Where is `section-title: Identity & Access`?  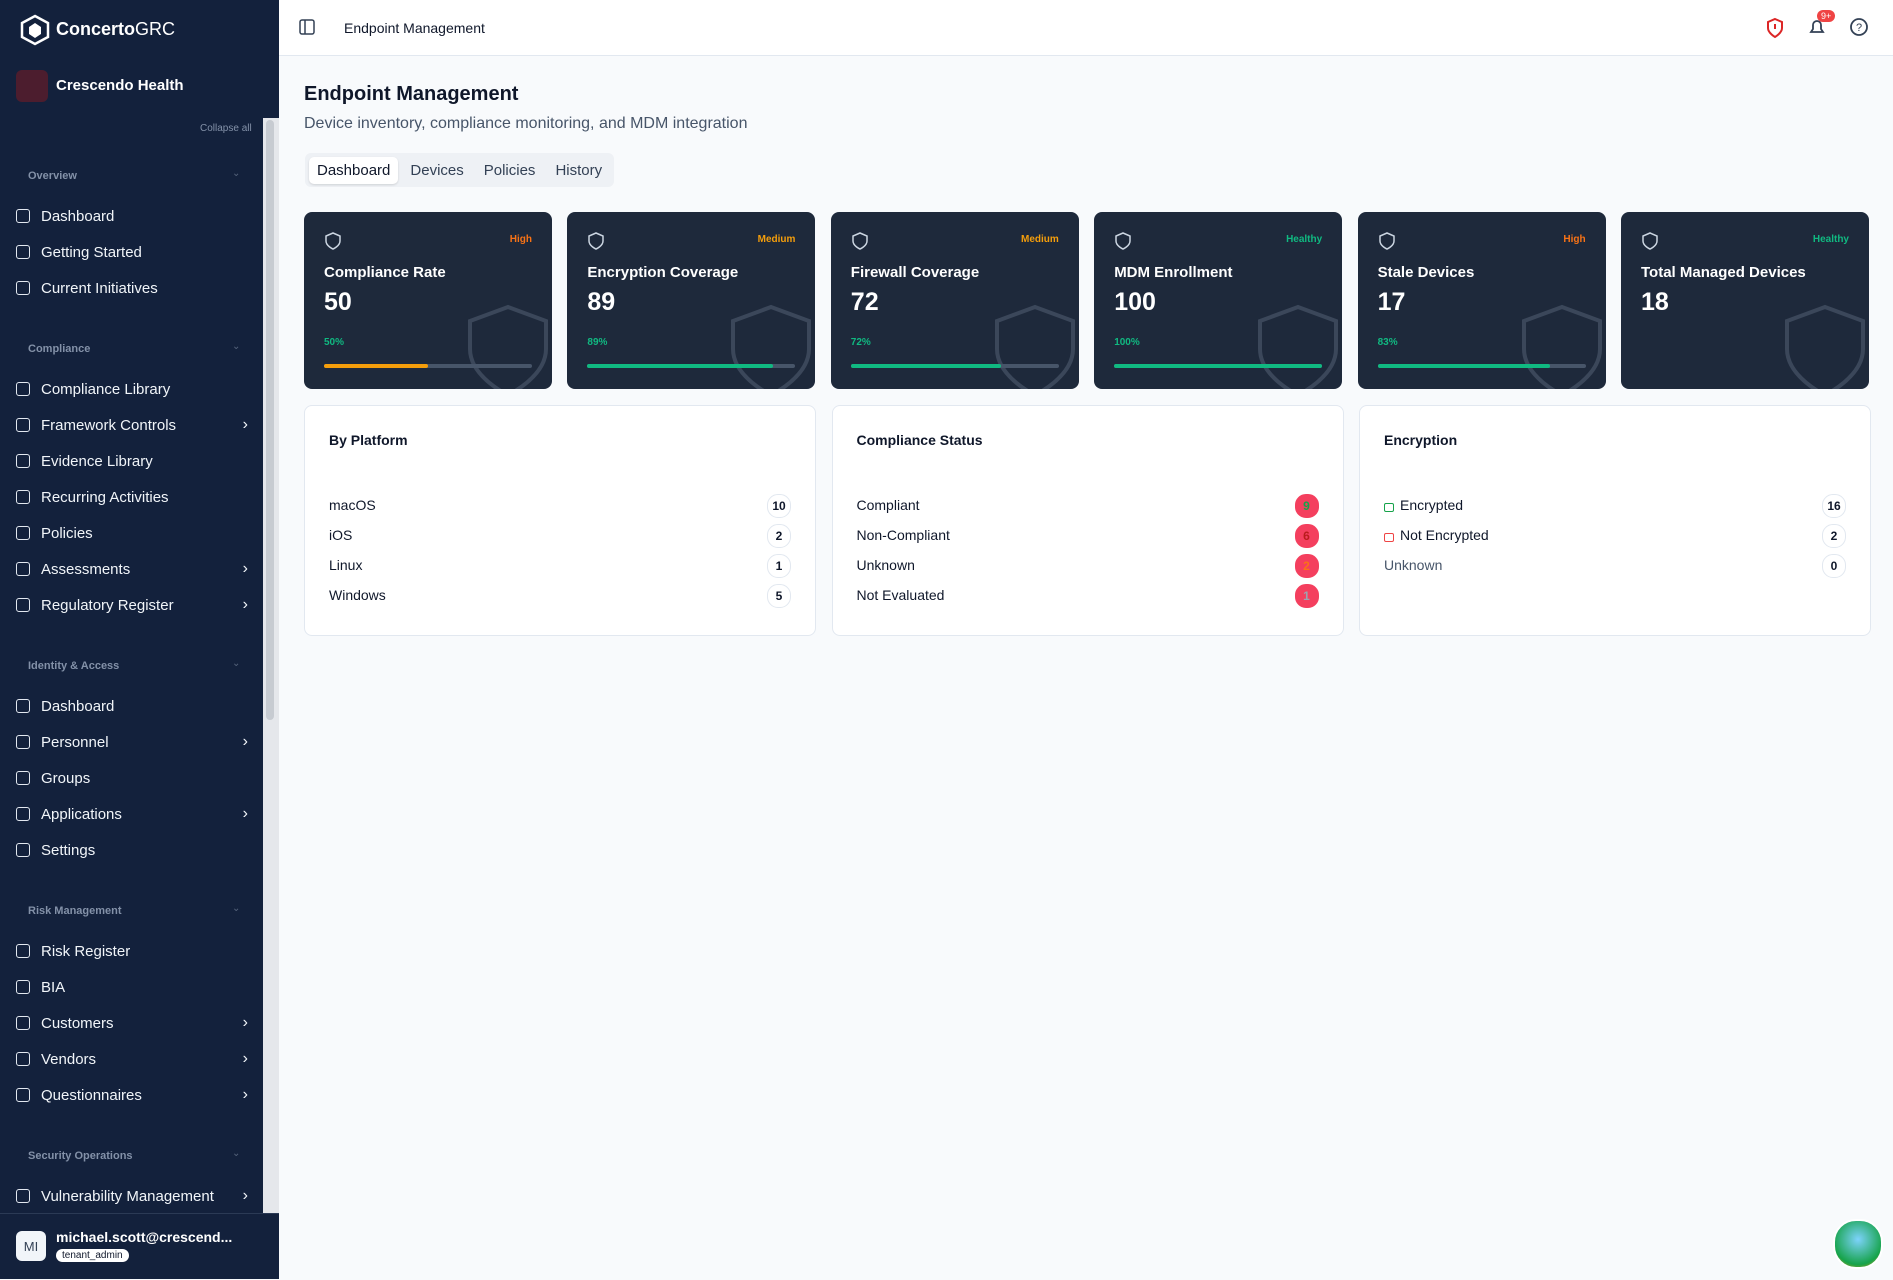 section-title: Identity & Access is located at coordinates (74, 666).